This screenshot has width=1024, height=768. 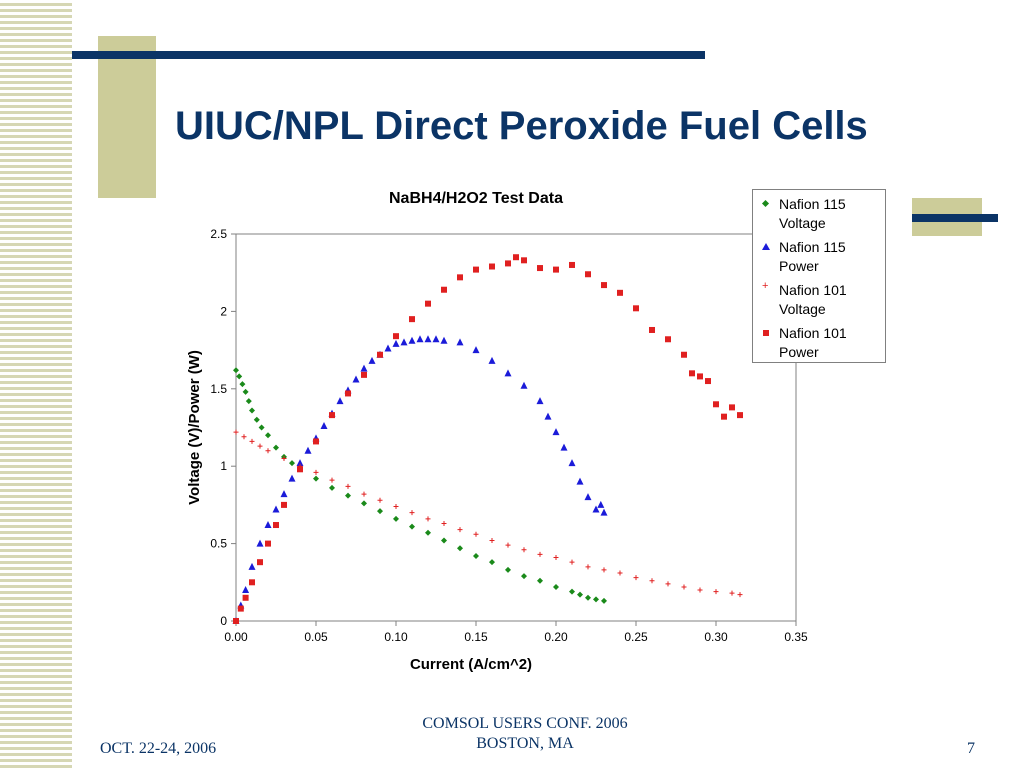 I want to click on legend-label: Nafion 115 Voltage, so click(x=812, y=213).